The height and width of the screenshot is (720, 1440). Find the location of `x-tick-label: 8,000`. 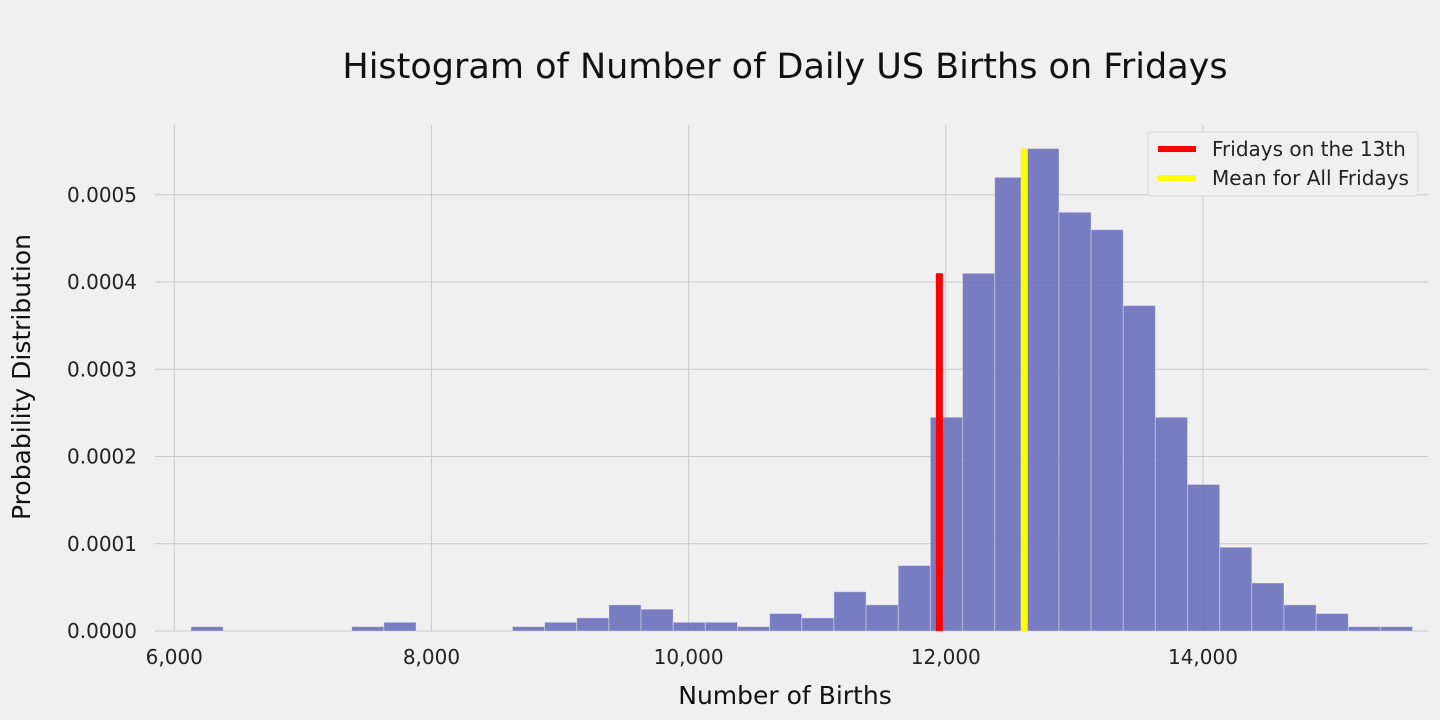

x-tick-label: 8,000 is located at coordinates (431, 657).